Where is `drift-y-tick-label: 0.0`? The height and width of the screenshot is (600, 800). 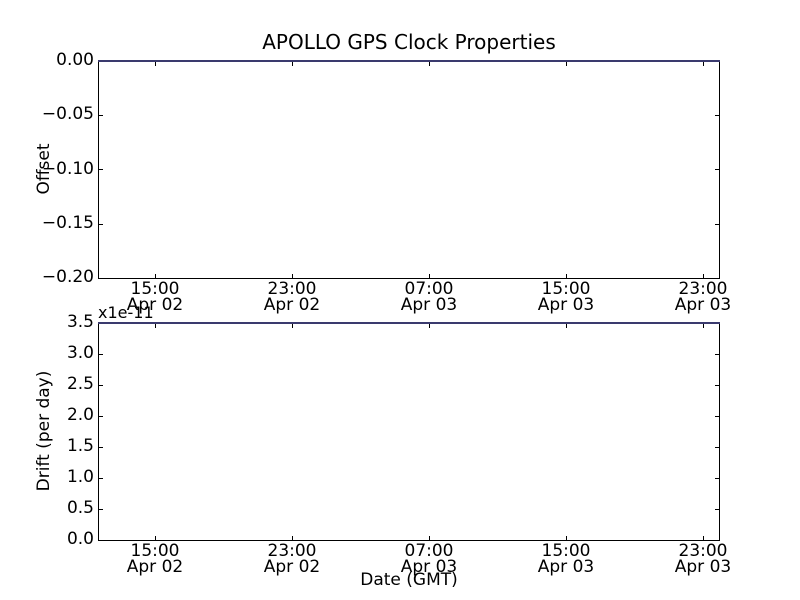 drift-y-tick-label: 0.0 is located at coordinates (80, 539).